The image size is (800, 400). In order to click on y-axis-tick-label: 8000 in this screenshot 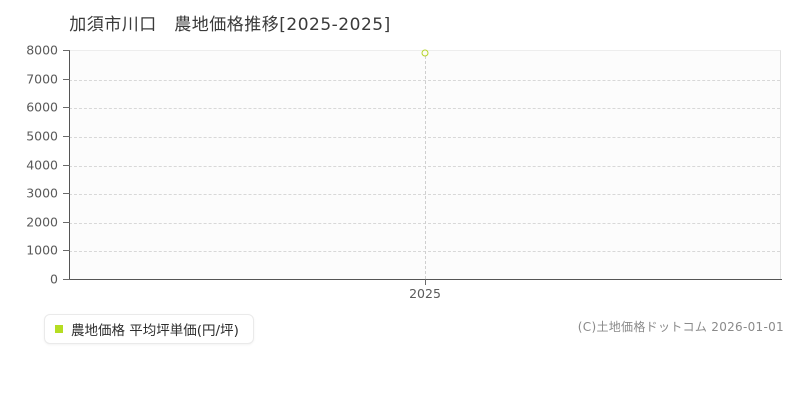, I will do `click(42, 50)`.